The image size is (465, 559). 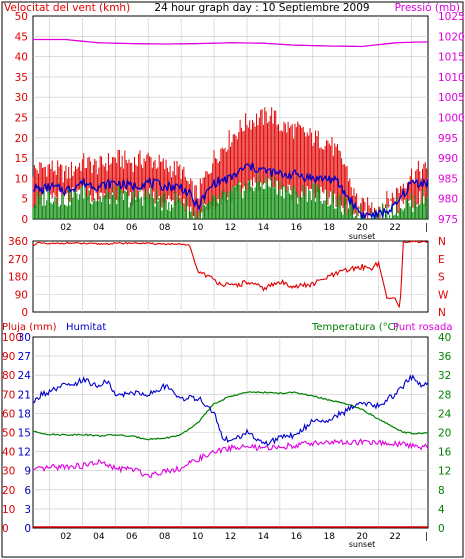 I want to click on compass-axis-tick: E, so click(x=441, y=260).